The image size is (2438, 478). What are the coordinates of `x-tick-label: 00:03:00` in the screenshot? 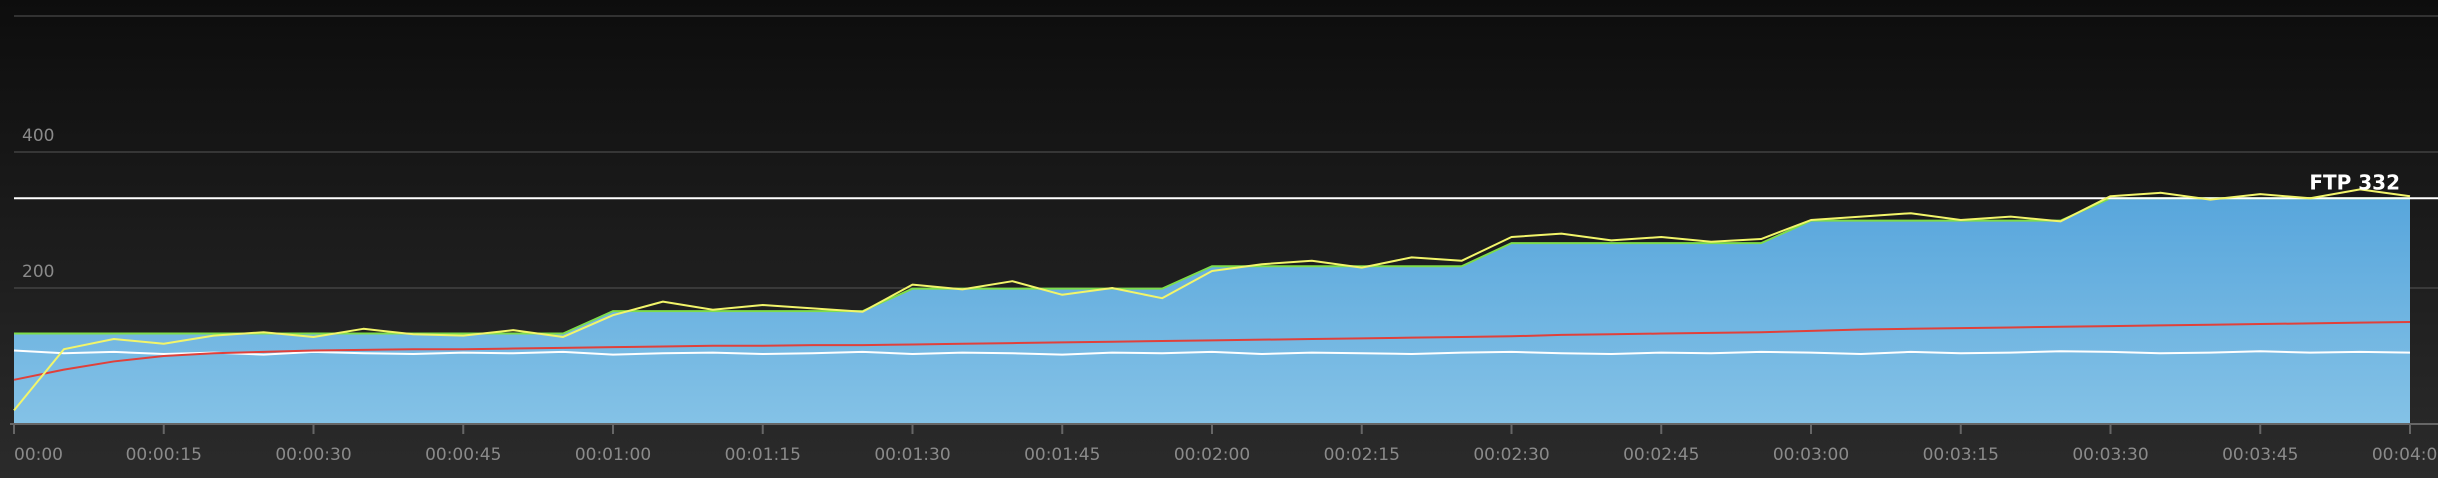 It's located at (1811, 455).